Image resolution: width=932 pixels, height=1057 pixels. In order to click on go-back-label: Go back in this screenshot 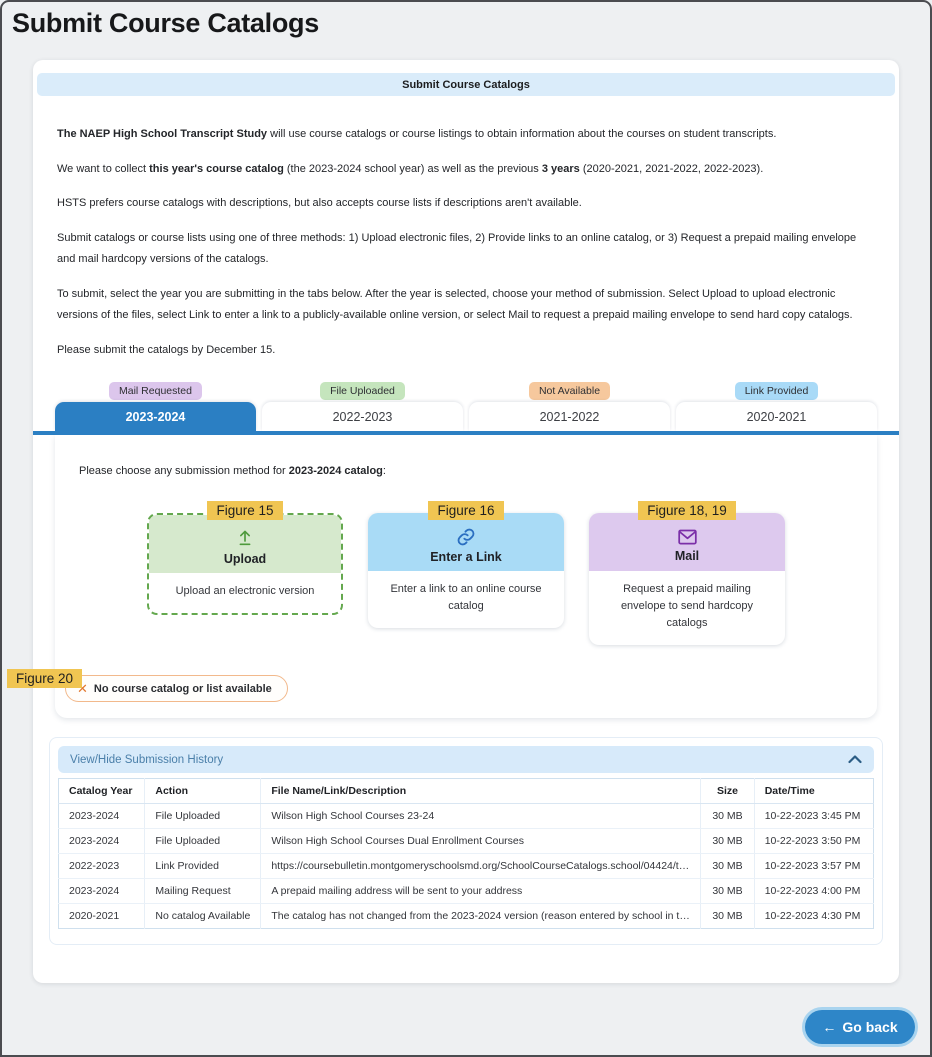, I will do `click(870, 1027)`.